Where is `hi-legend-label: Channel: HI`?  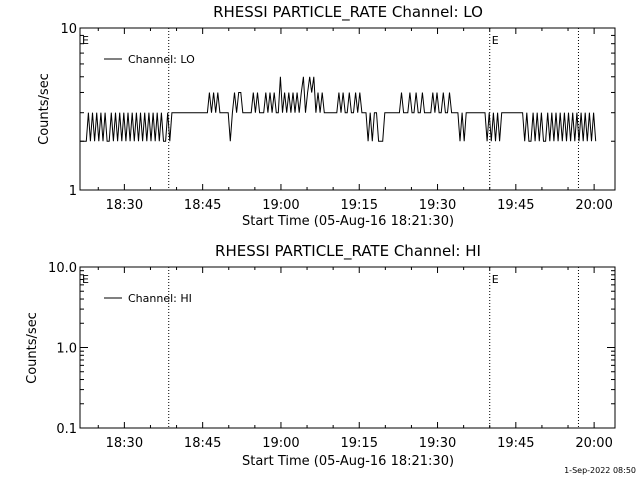
hi-legend-label: Channel: HI is located at coordinates (160, 298).